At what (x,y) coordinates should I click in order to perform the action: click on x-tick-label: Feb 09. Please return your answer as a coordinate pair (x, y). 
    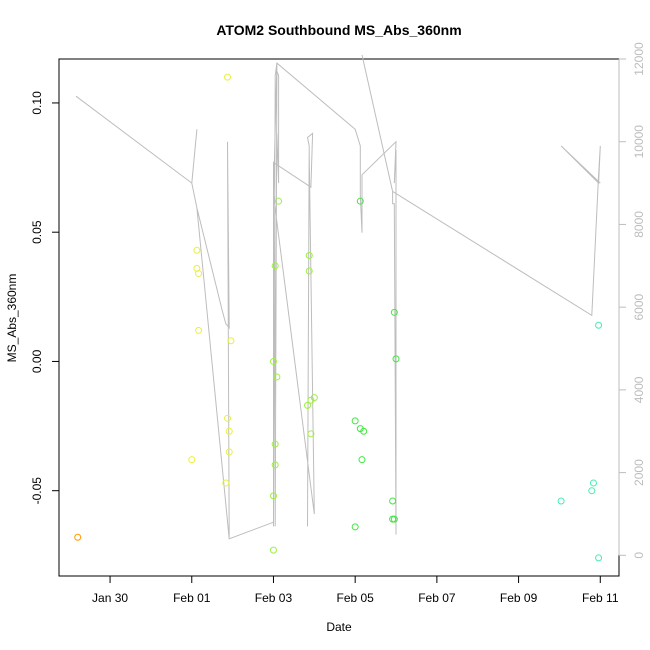
    Looking at the image, I should click on (519, 598).